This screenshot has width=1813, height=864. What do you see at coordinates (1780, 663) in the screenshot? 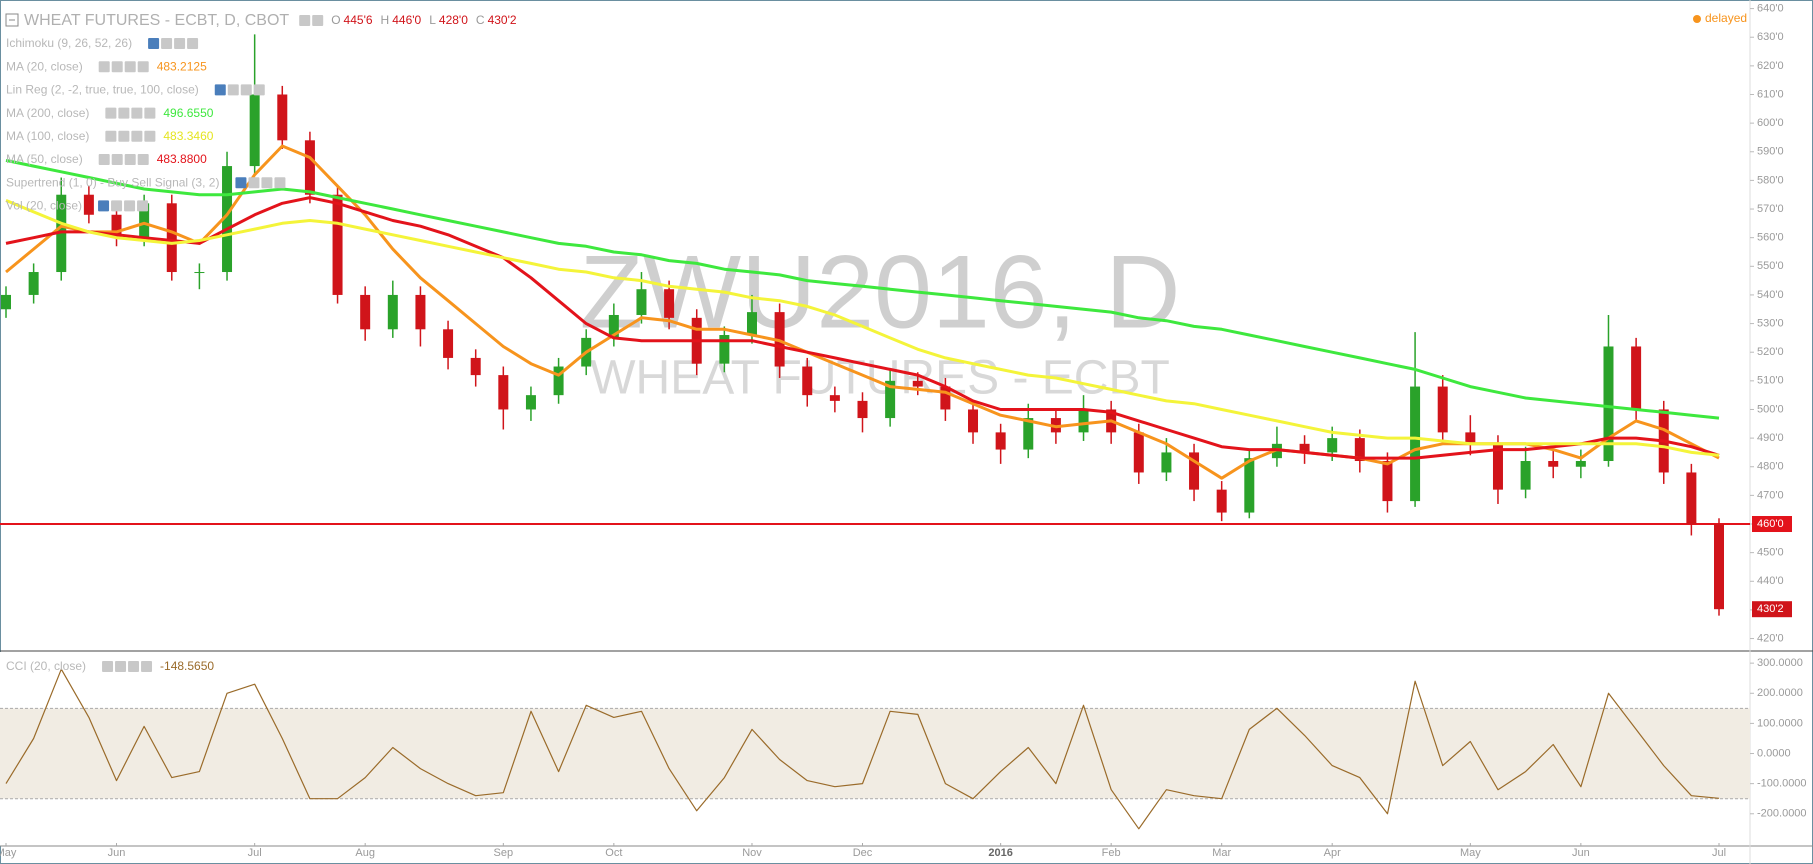
I see `y-tick-label: 300.0000` at bounding box center [1780, 663].